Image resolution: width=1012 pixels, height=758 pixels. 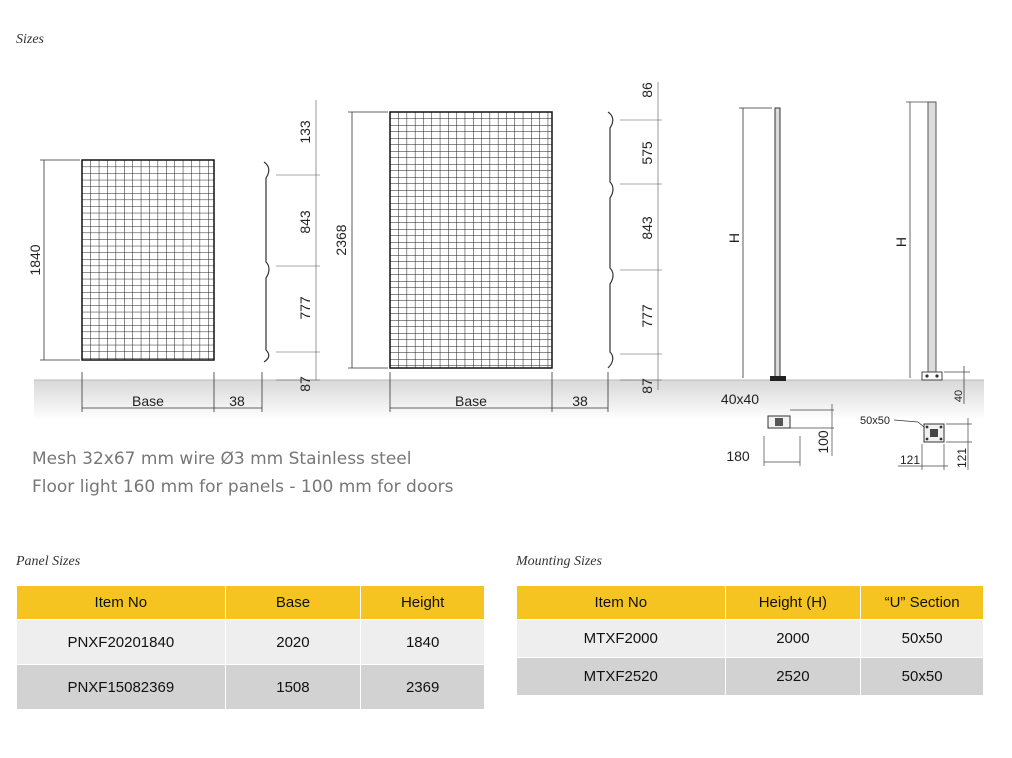 I want to click on table-cell: 2020, so click(x=293, y=642).